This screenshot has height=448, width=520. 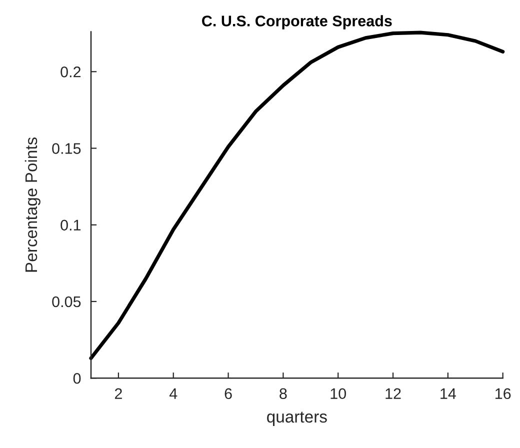 What do you see at coordinates (297, 22) in the screenshot?
I see `chart-title: C. U.S. Corporate Spreads` at bounding box center [297, 22].